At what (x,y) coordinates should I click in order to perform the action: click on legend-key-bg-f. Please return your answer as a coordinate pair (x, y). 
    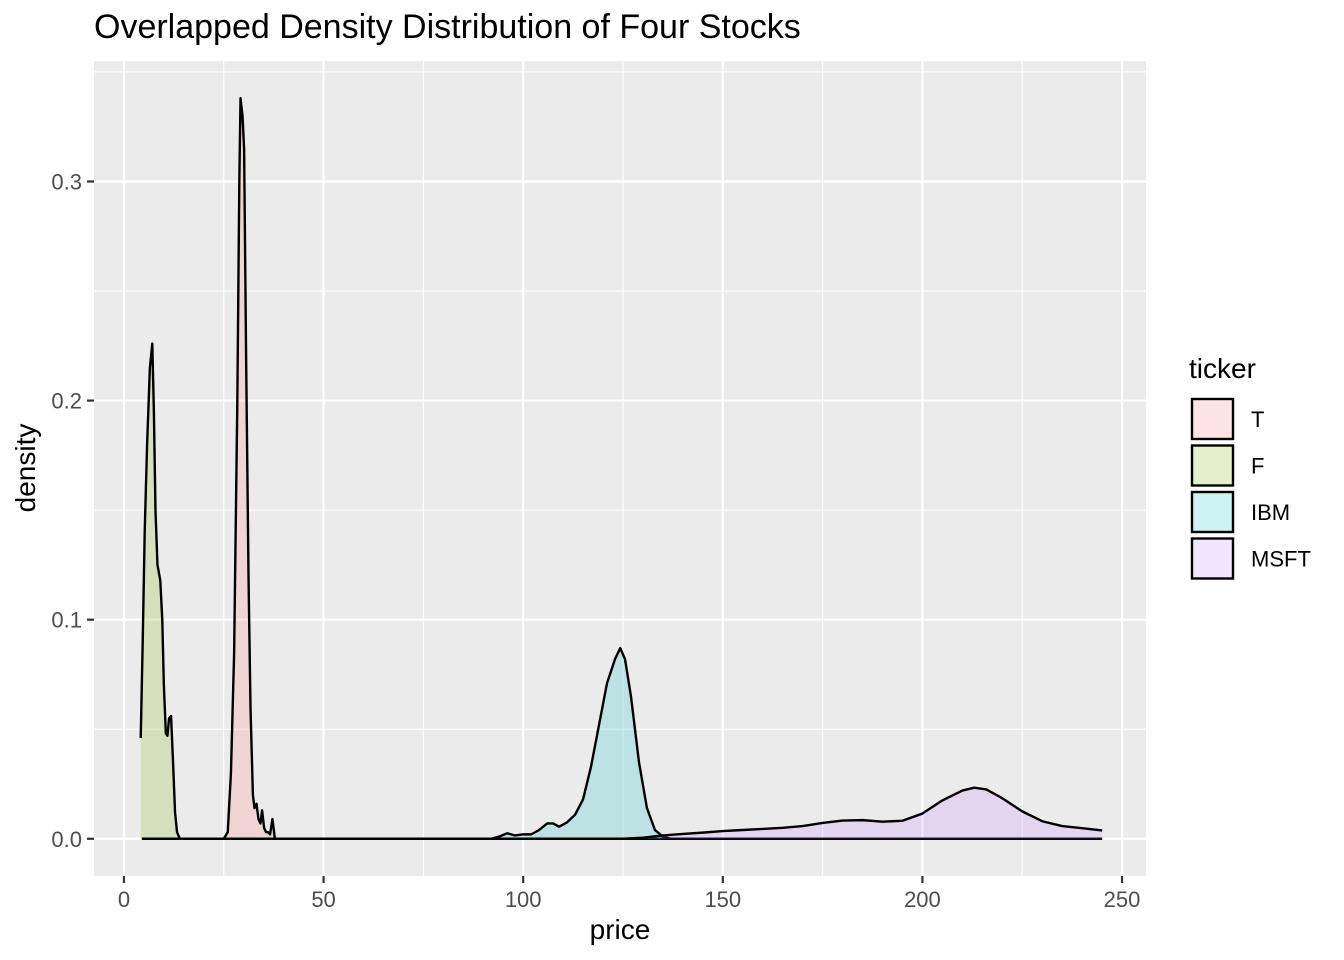
    Looking at the image, I should click on (1212, 465).